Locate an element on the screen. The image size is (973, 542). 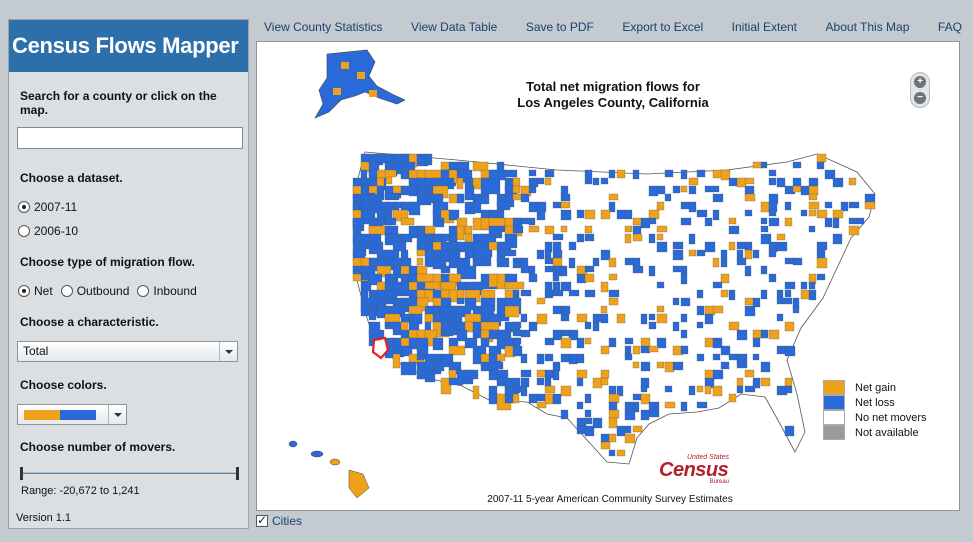
dataset-option-2007-11: 2007-11 is located at coordinates (47, 207).